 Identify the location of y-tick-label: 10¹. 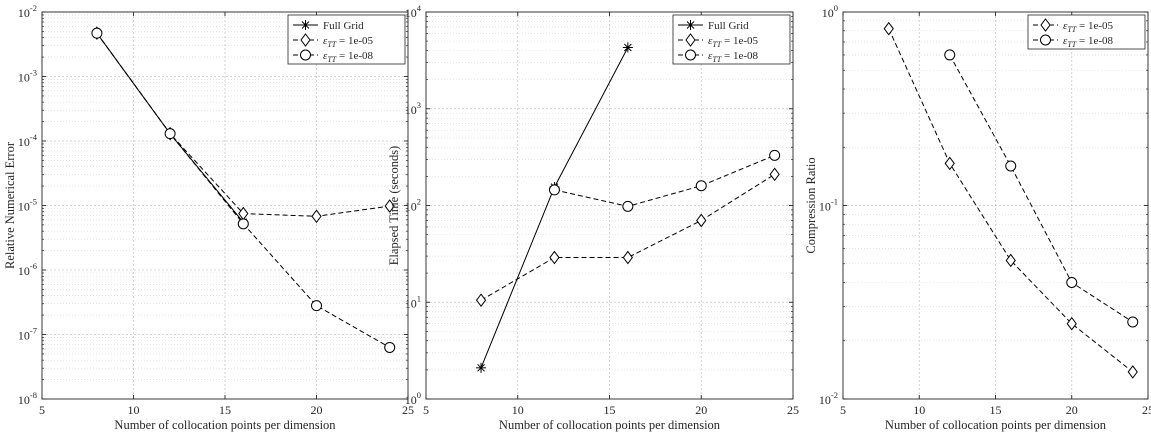
(413, 301).